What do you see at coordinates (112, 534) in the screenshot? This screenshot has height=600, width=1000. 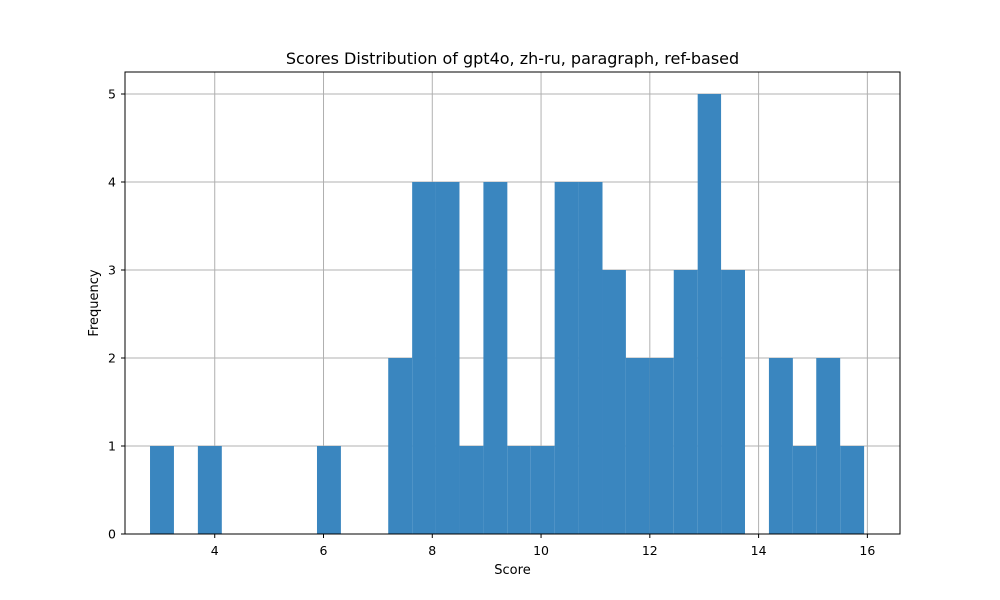 I see `y-tick-label: 0` at bounding box center [112, 534].